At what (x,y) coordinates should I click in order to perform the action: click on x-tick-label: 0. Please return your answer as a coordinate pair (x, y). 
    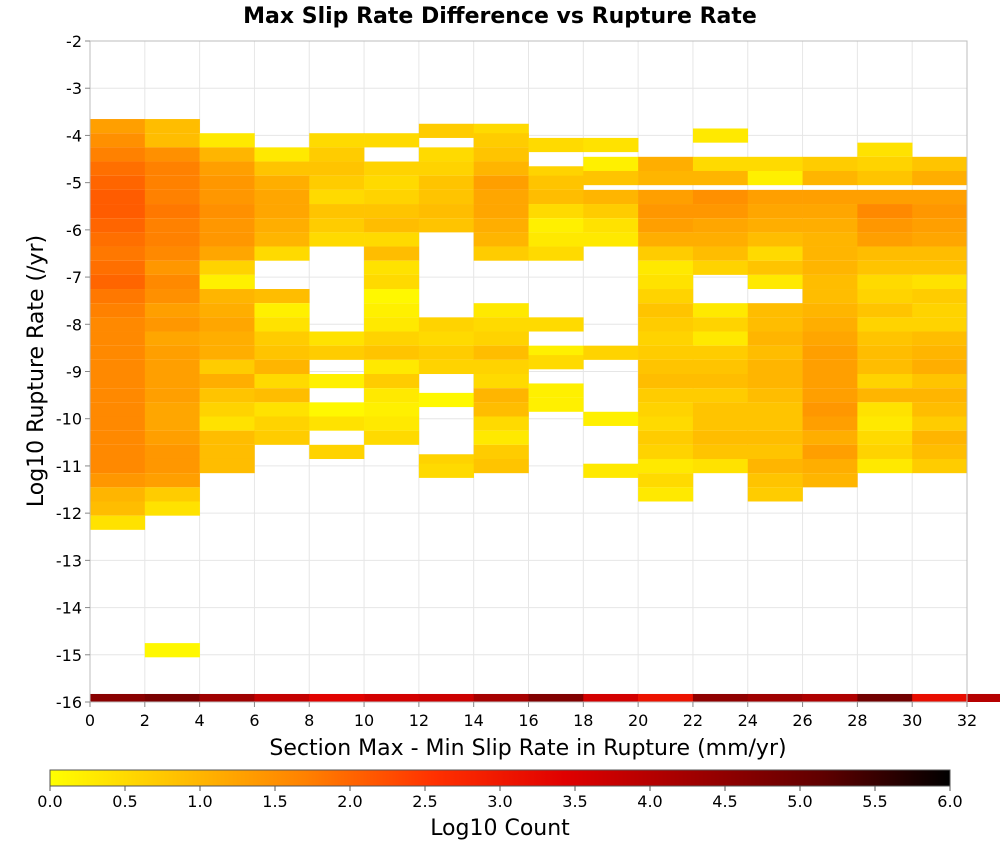
    Looking at the image, I should click on (90, 720).